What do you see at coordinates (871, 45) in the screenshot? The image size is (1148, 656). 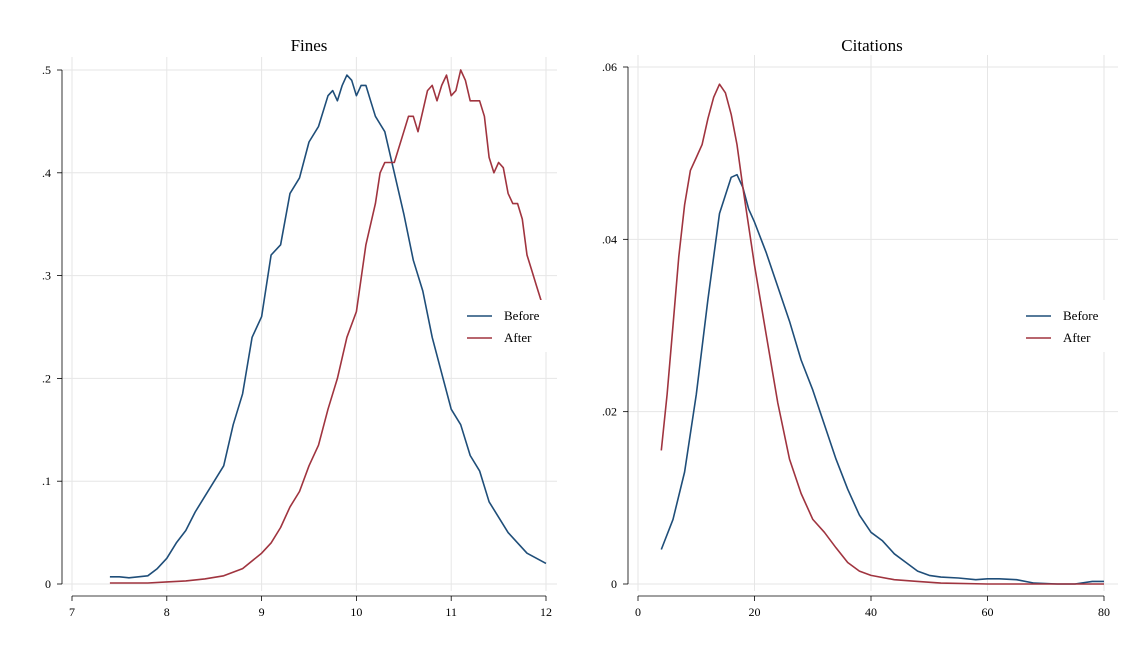 I see `chart-title: Citations` at bounding box center [871, 45].